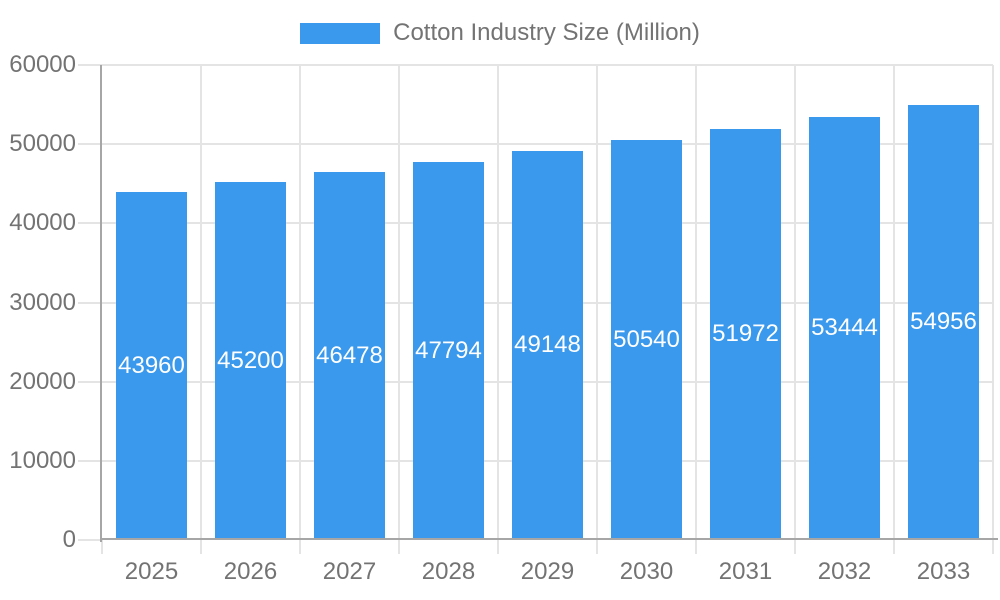 The image size is (1000, 600). Describe the element at coordinates (101, 303) in the screenshot. I see `y-axis-line` at that location.